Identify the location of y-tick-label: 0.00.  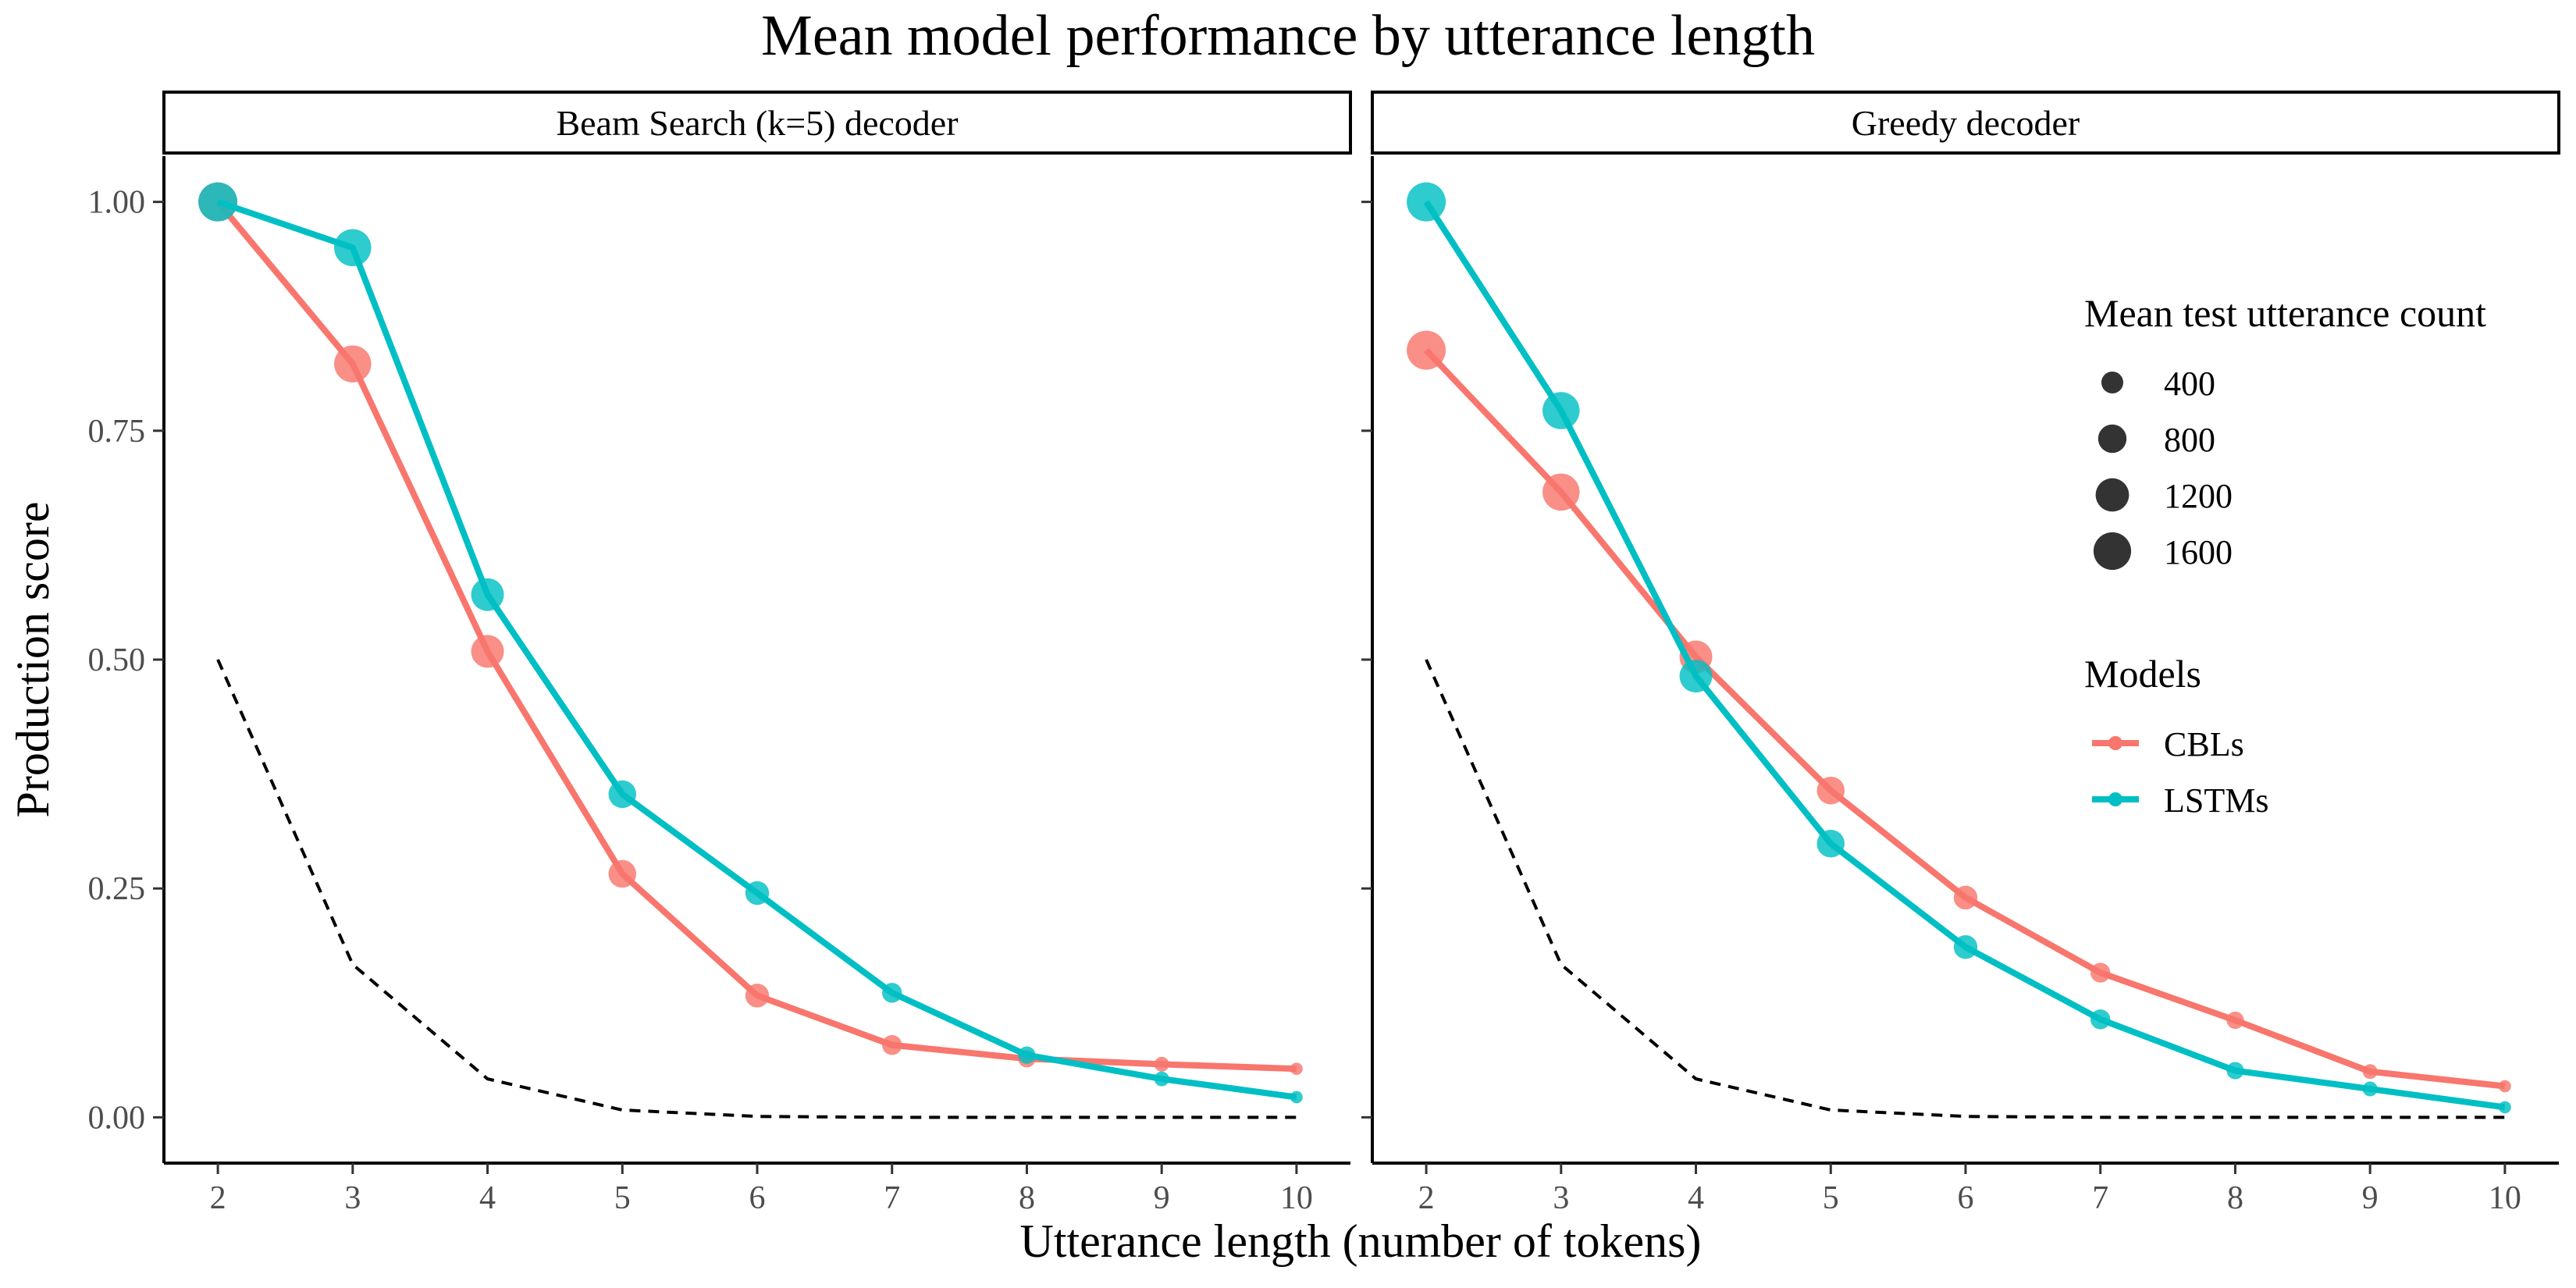
(117, 1118).